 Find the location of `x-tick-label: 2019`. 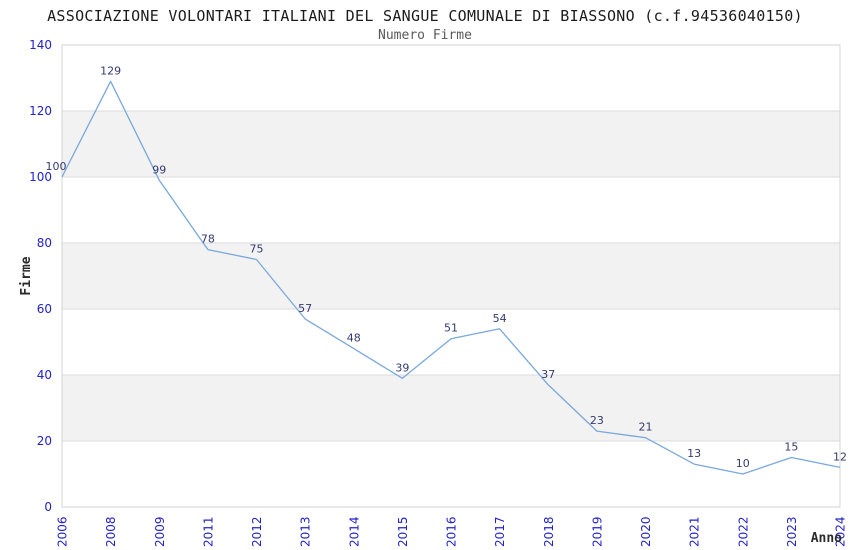

x-tick-label: 2019 is located at coordinates (597, 531).